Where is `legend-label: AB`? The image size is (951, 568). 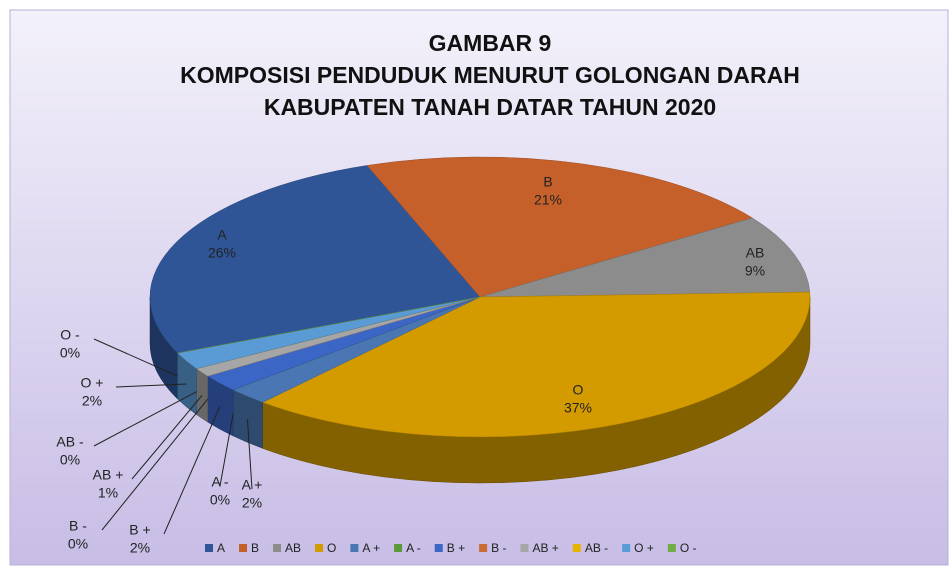 legend-label: AB is located at coordinates (293, 548).